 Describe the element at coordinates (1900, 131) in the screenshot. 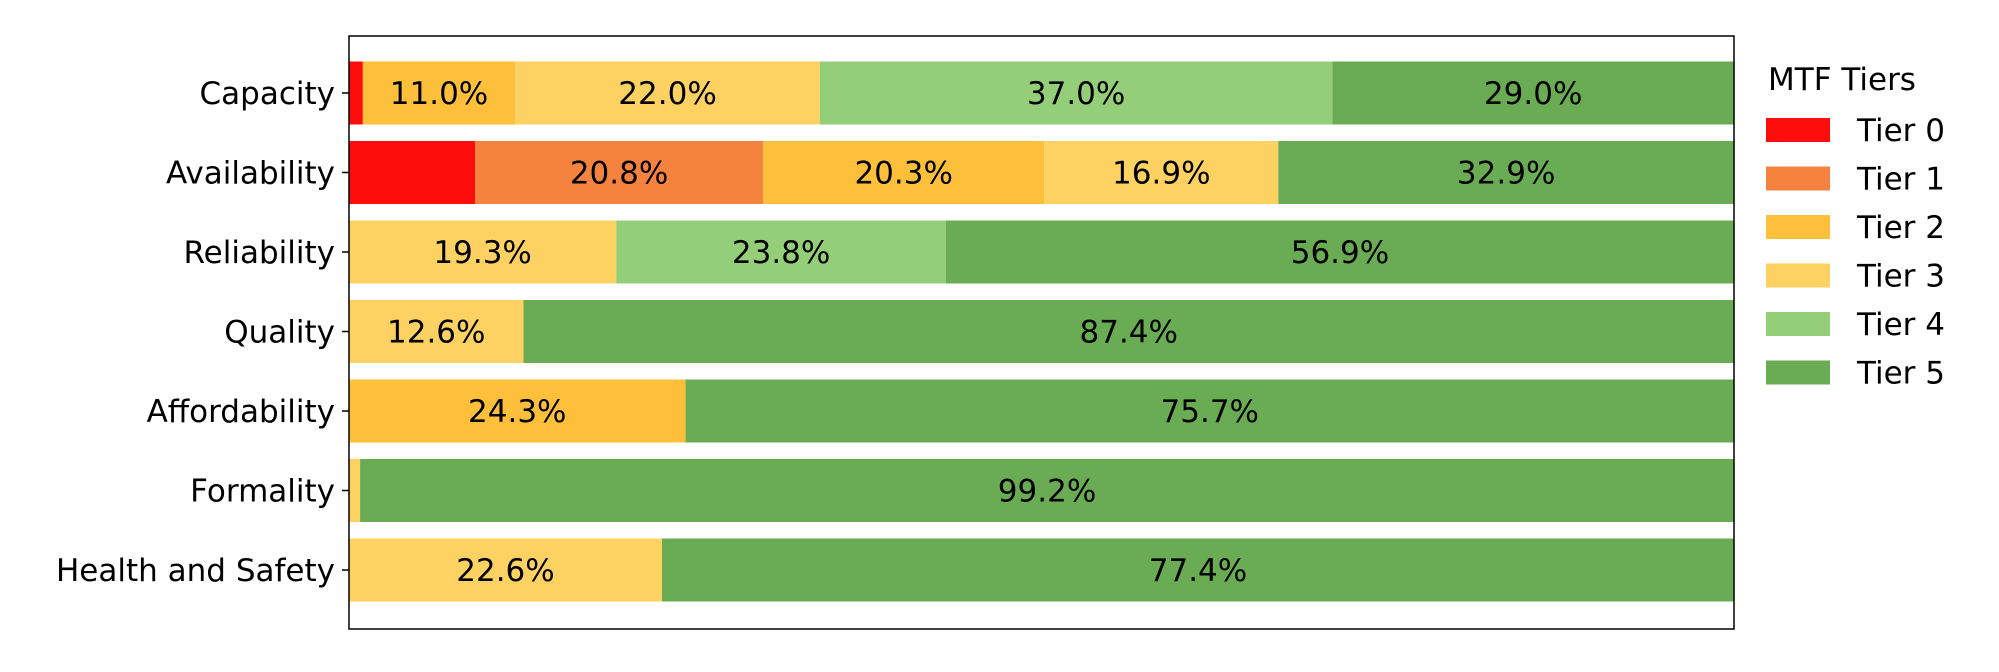

I see `legend-label-tier-0: Tier 0` at that location.